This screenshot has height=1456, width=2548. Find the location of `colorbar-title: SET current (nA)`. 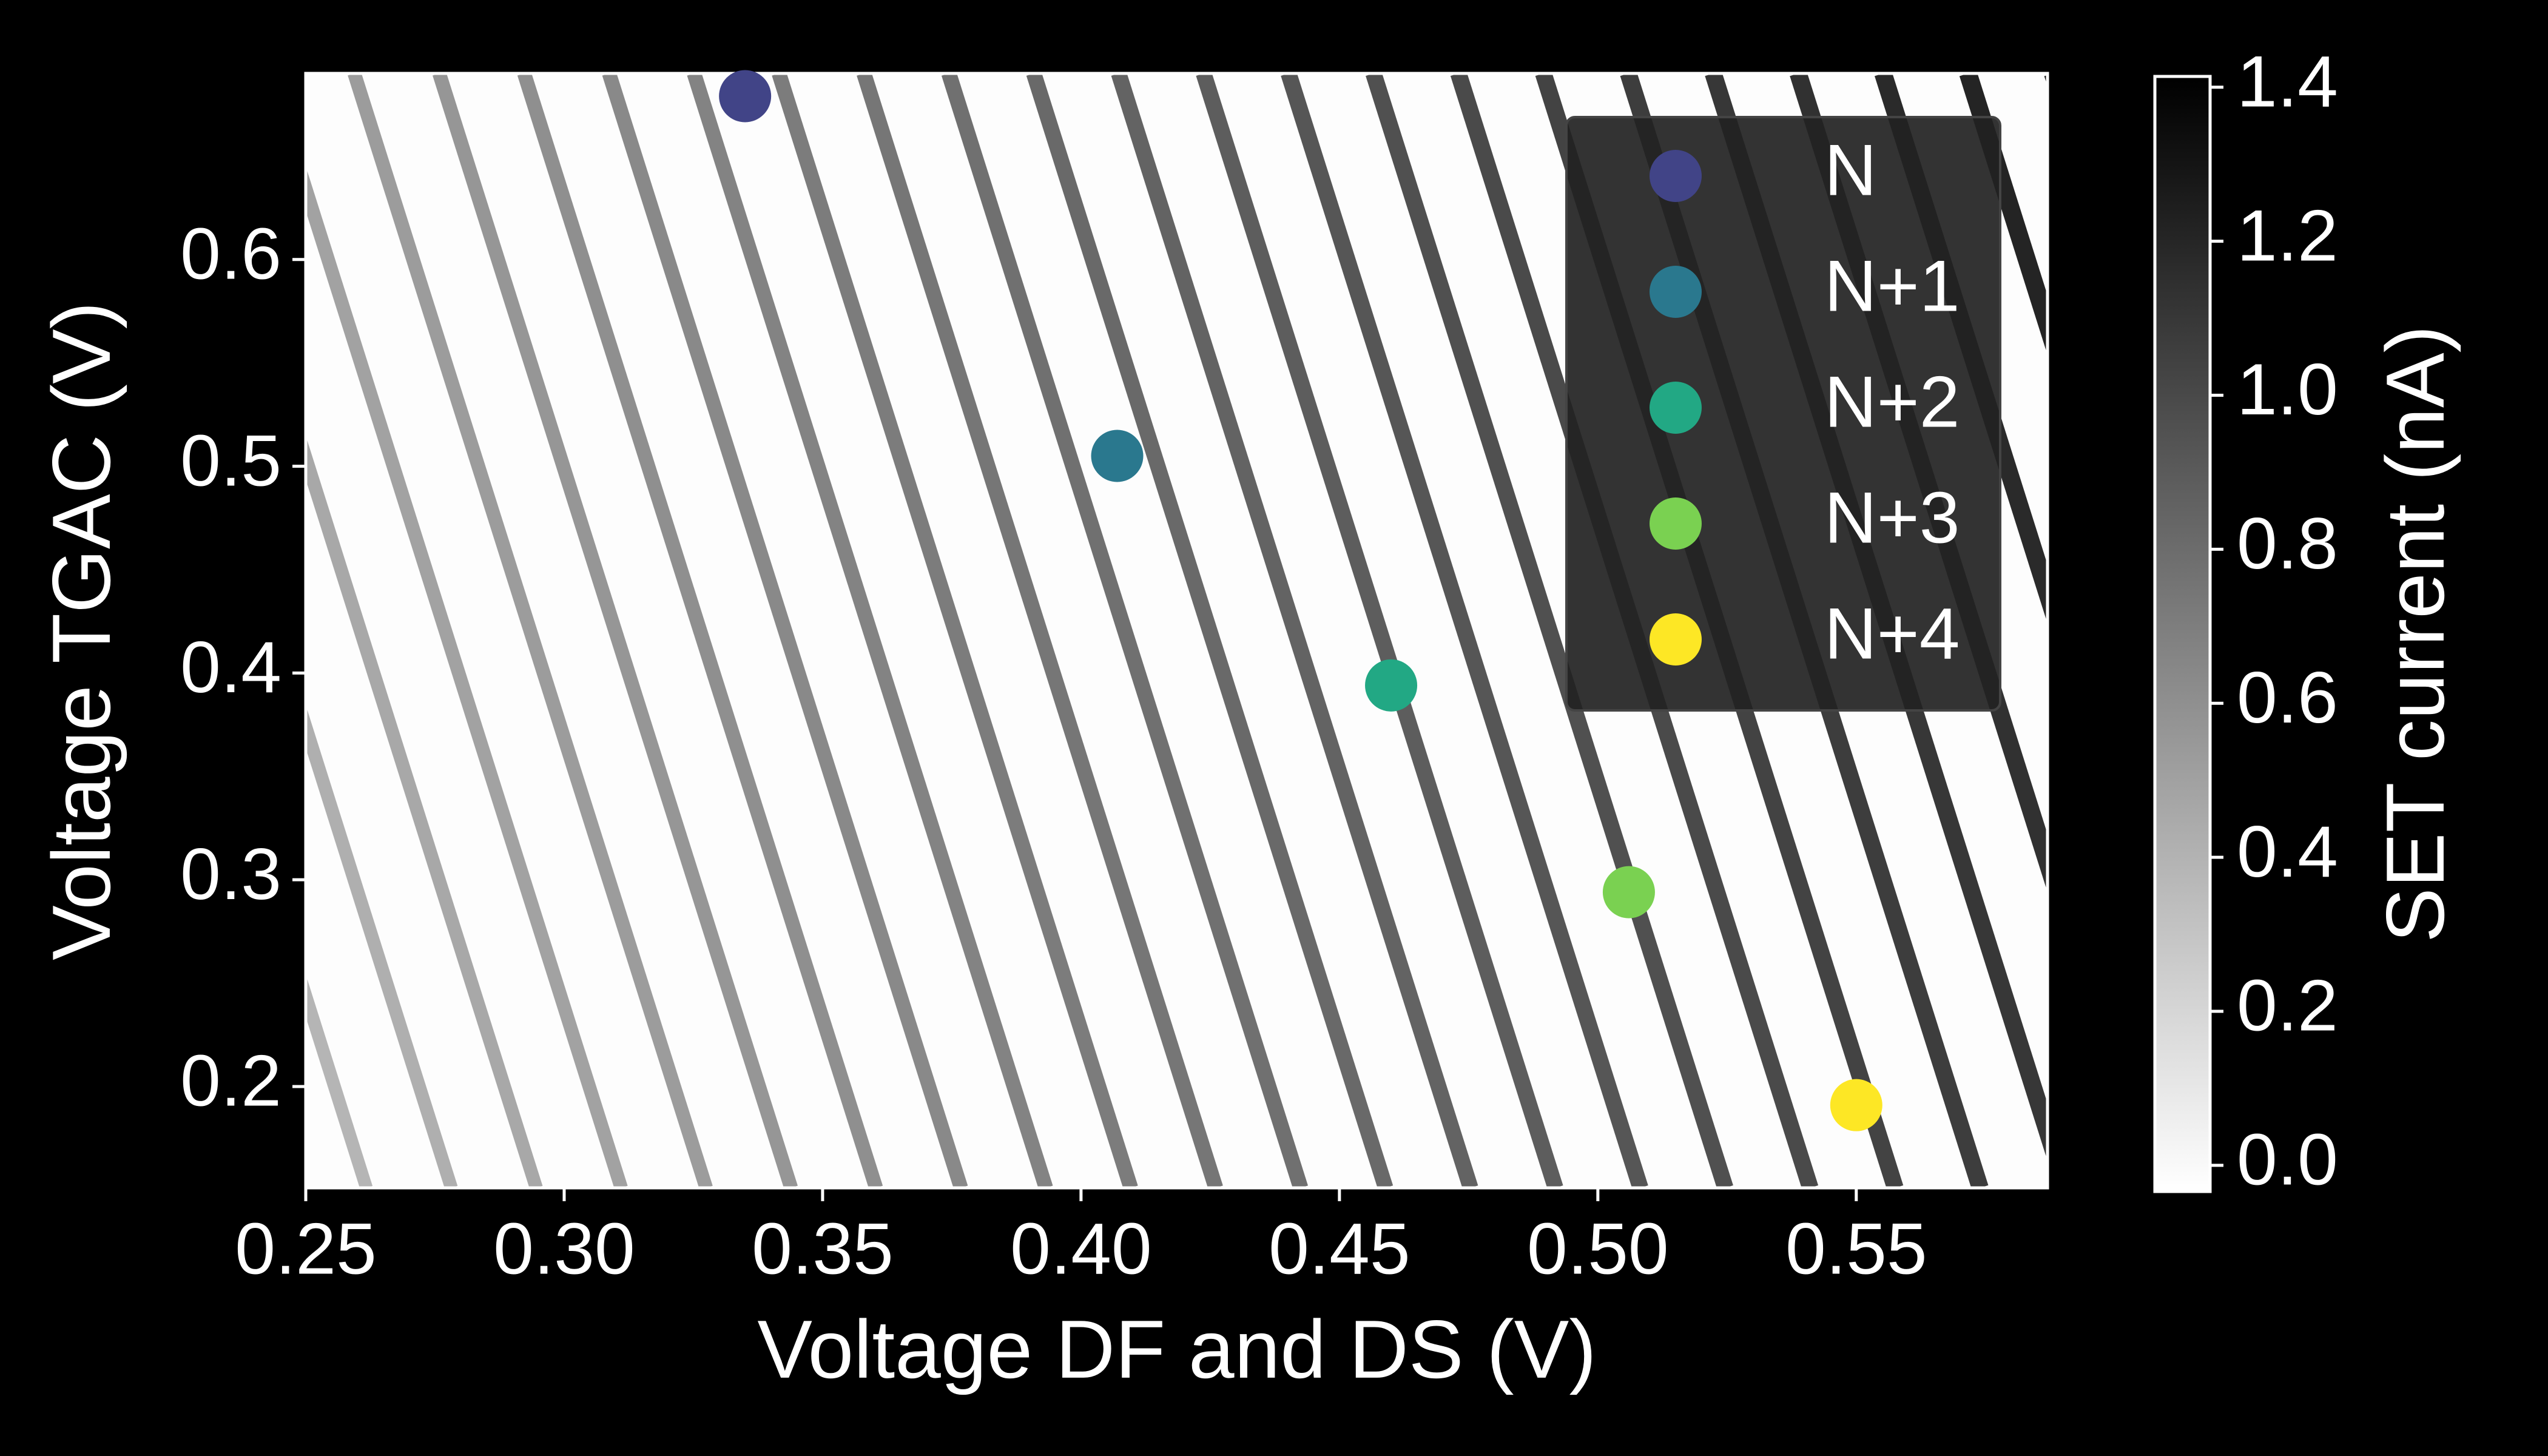

colorbar-title: SET current (nA) is located at coordinates (2415, 634).